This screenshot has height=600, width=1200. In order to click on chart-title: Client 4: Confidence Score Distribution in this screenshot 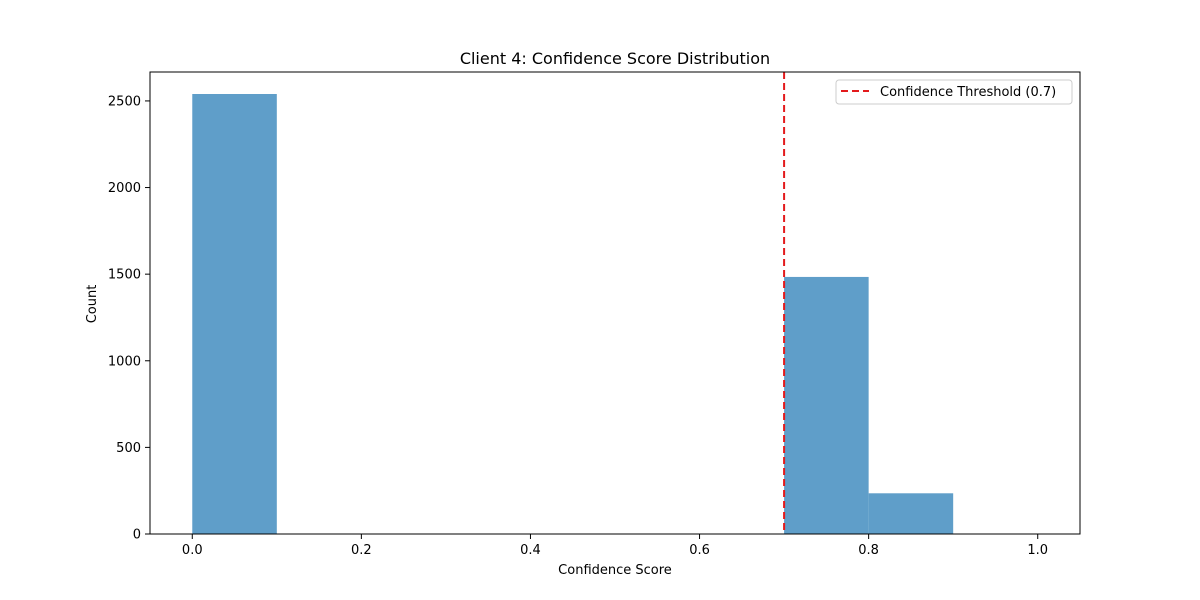, I will do `click(615, 58)`.